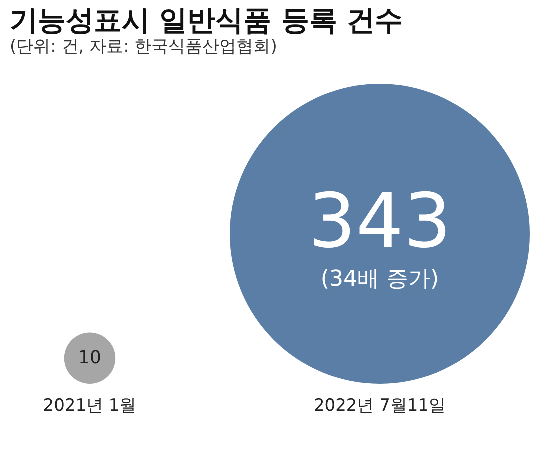  What do you see at coordinates (380, 406) in the screenshot?
I see `category-label: 2022년 7월11일` at bounding box center [380, 406].